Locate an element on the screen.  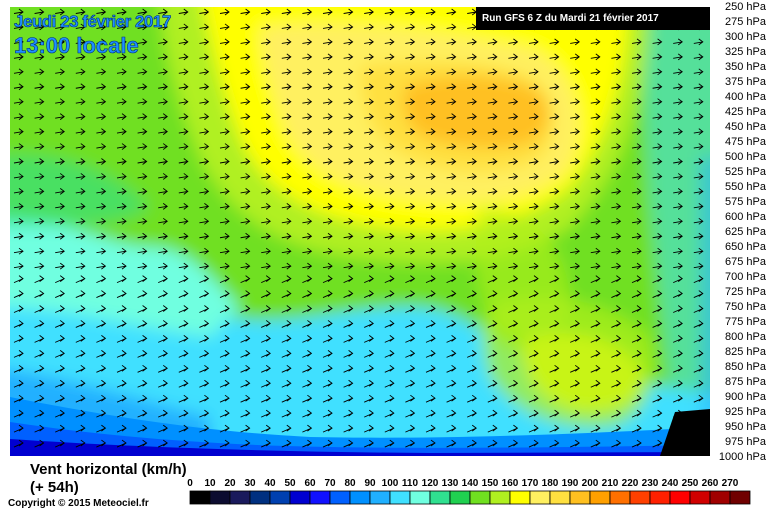
scale-tick-label: 160 is located at coordinates (510, 483).